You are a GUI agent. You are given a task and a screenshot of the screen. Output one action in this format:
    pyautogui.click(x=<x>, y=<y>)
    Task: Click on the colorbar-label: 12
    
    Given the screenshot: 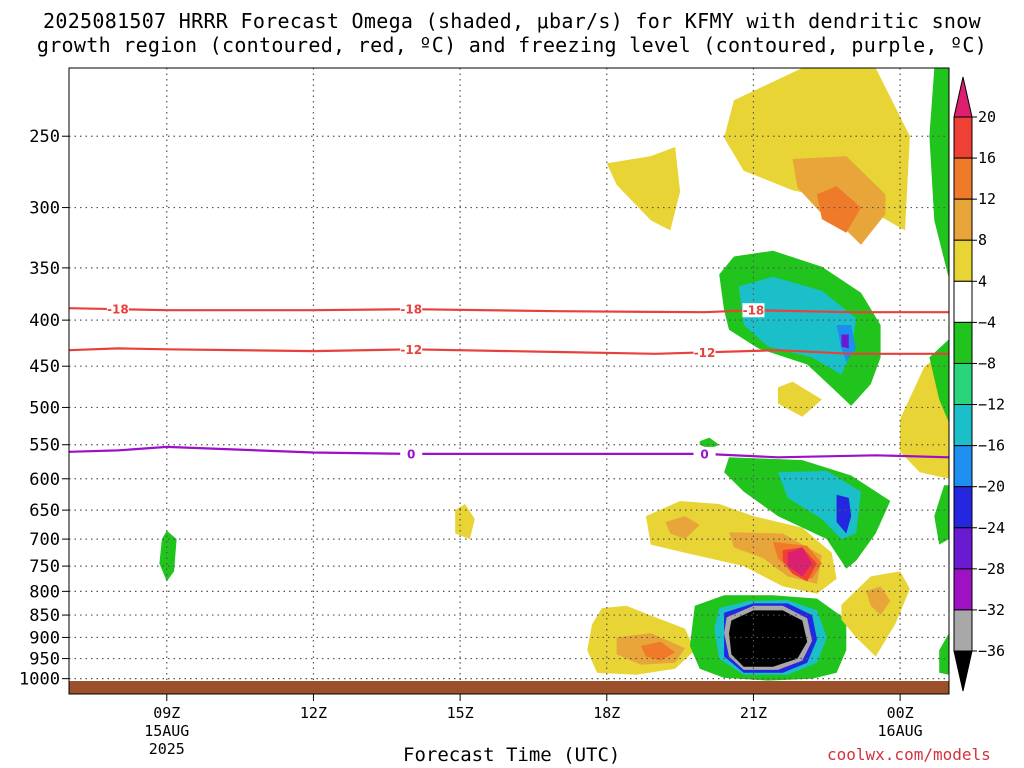 What is the action you would take?
    pyautogui.click(x=987, y=199)
    